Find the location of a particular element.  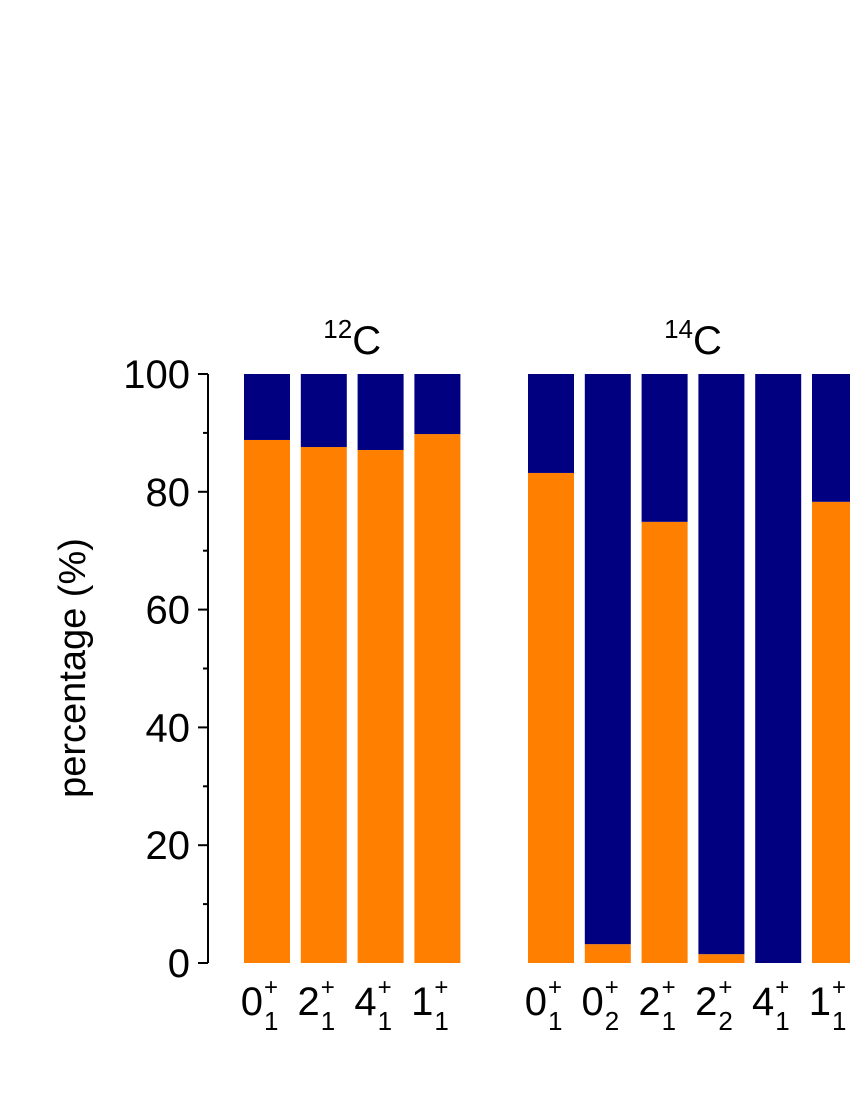

y-tick-label: 20 is located at coordinates (168, 846).